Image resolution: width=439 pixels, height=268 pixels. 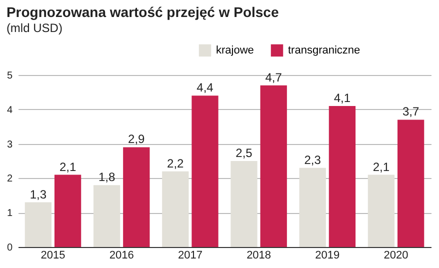 I want to click on data-label: 4,1, so click(x=342, y=97).